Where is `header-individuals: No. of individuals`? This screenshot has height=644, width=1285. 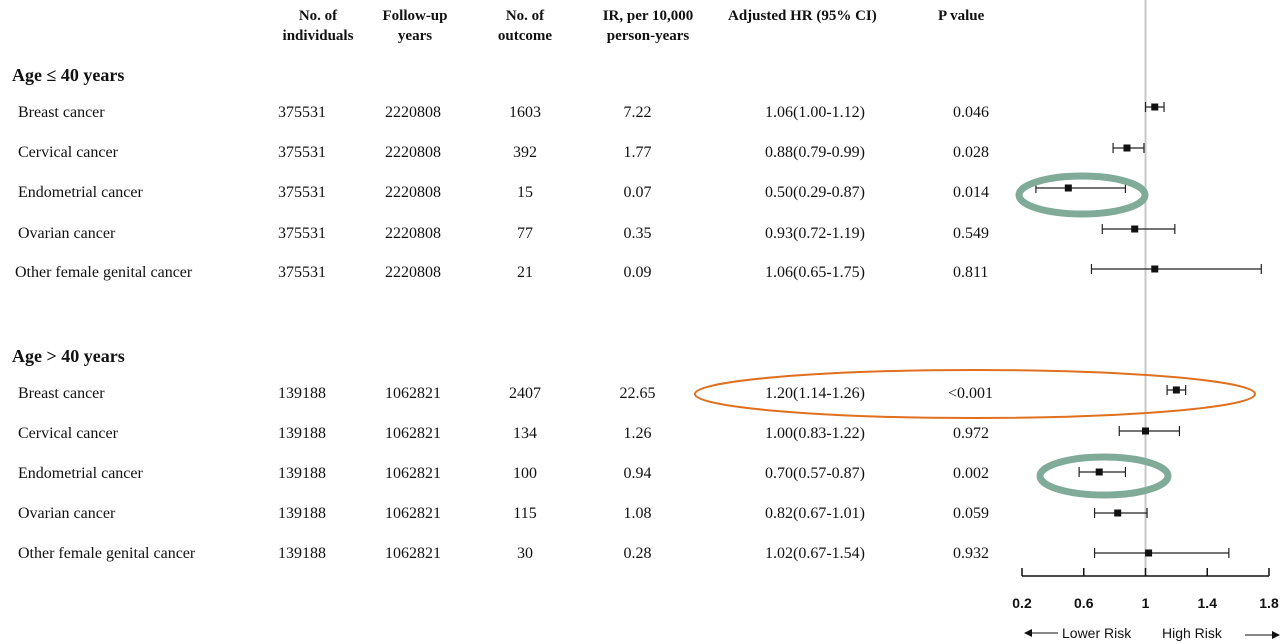
header-individuals: No. of individuals is located at coordinates (318, 26).